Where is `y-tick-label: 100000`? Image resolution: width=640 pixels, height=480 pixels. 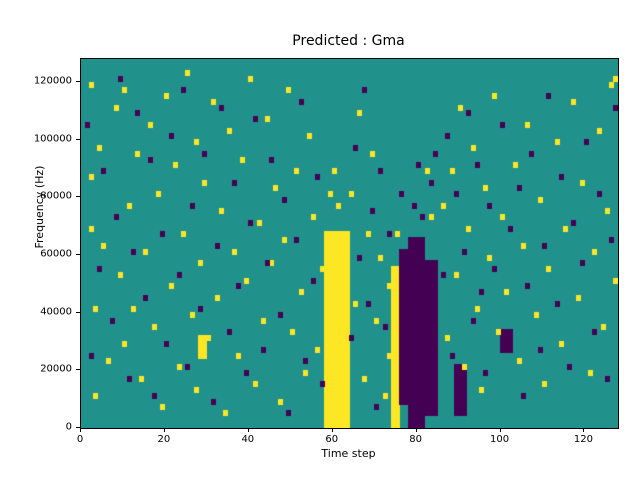
y-tick-label: 100000 is located at coordinates (52, 139).